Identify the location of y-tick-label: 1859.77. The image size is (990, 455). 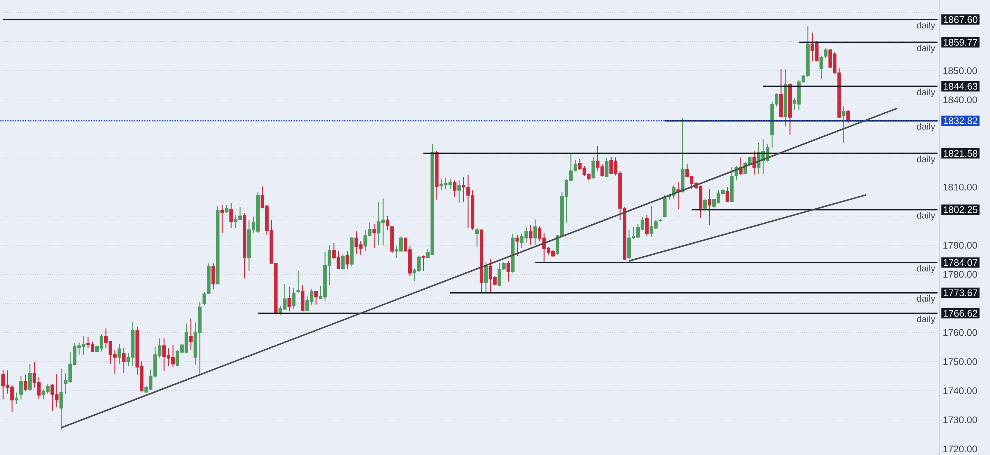
(961, 42).